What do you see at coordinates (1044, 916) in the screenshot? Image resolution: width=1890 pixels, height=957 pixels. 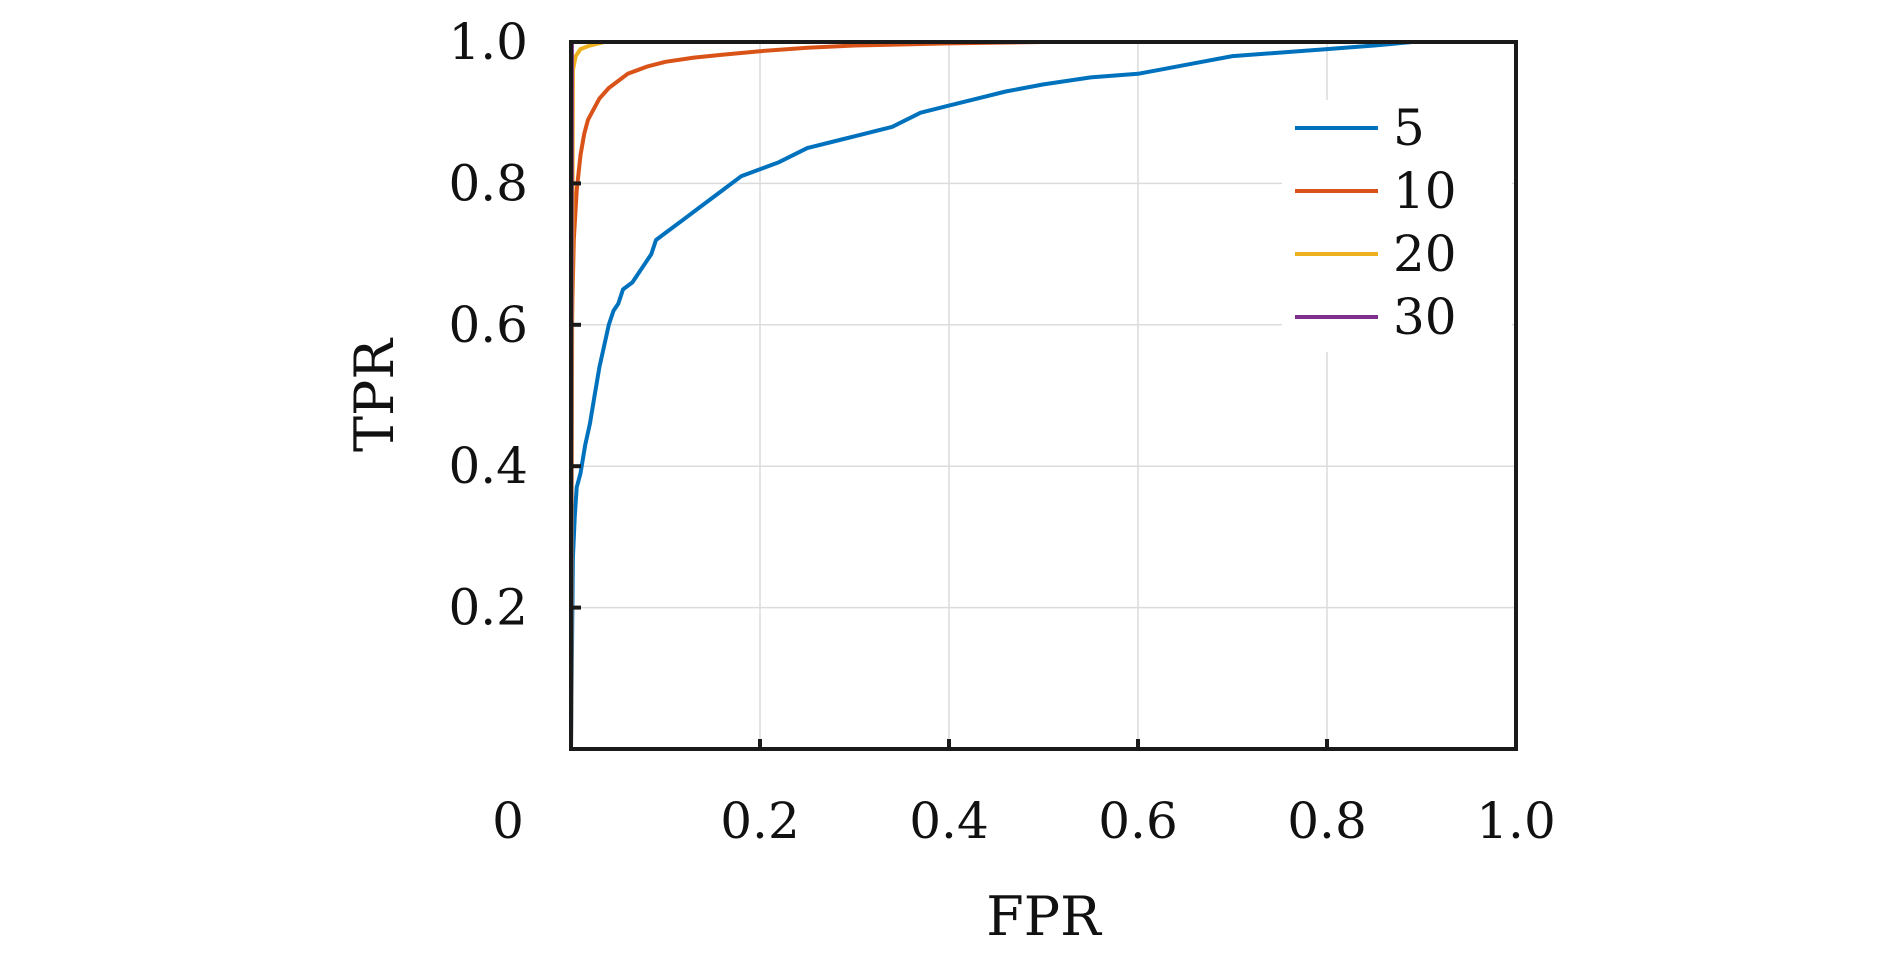 I see `x-axis-label: FPR` at bounding box center [1044, 916].